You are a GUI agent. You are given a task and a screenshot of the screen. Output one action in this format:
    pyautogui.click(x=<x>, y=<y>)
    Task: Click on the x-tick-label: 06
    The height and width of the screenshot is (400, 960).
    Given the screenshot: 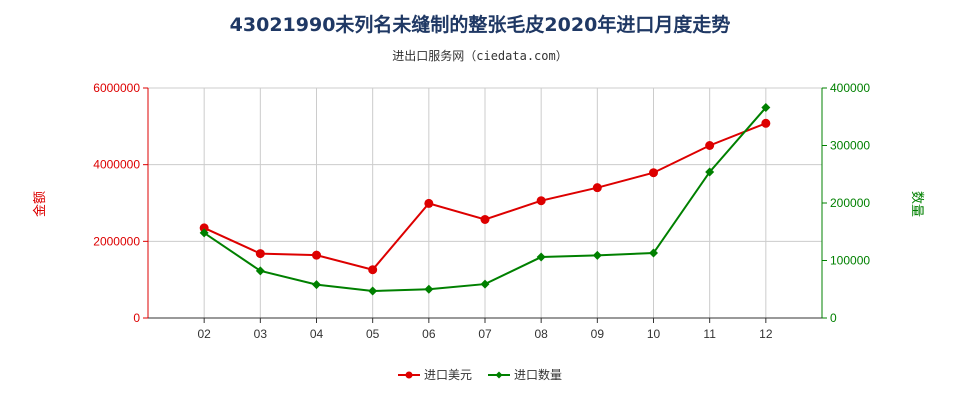 What is the action you would take?
    pyautogui.click(x=429, y=334)
    